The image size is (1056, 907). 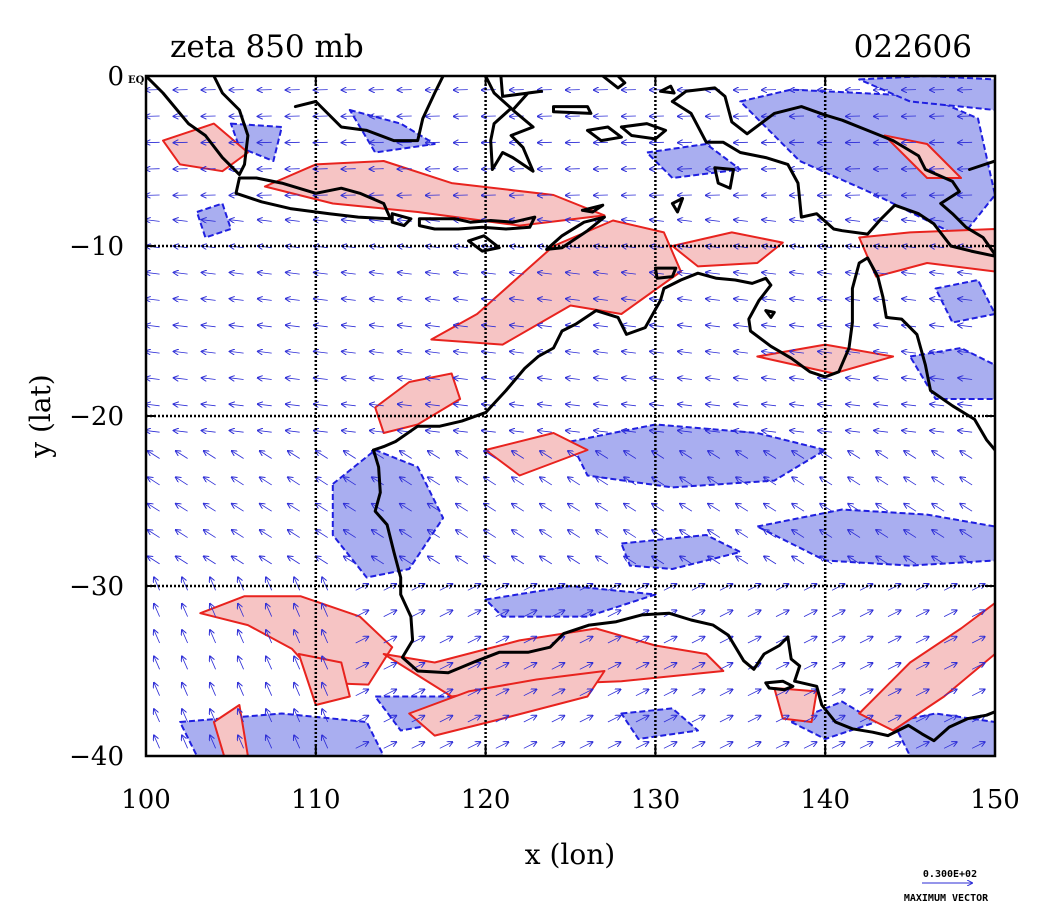 What do you see at coordinates (136, 80) in the screenshot?
I see `equator-label: EQ` at bounding box center [136, 80].